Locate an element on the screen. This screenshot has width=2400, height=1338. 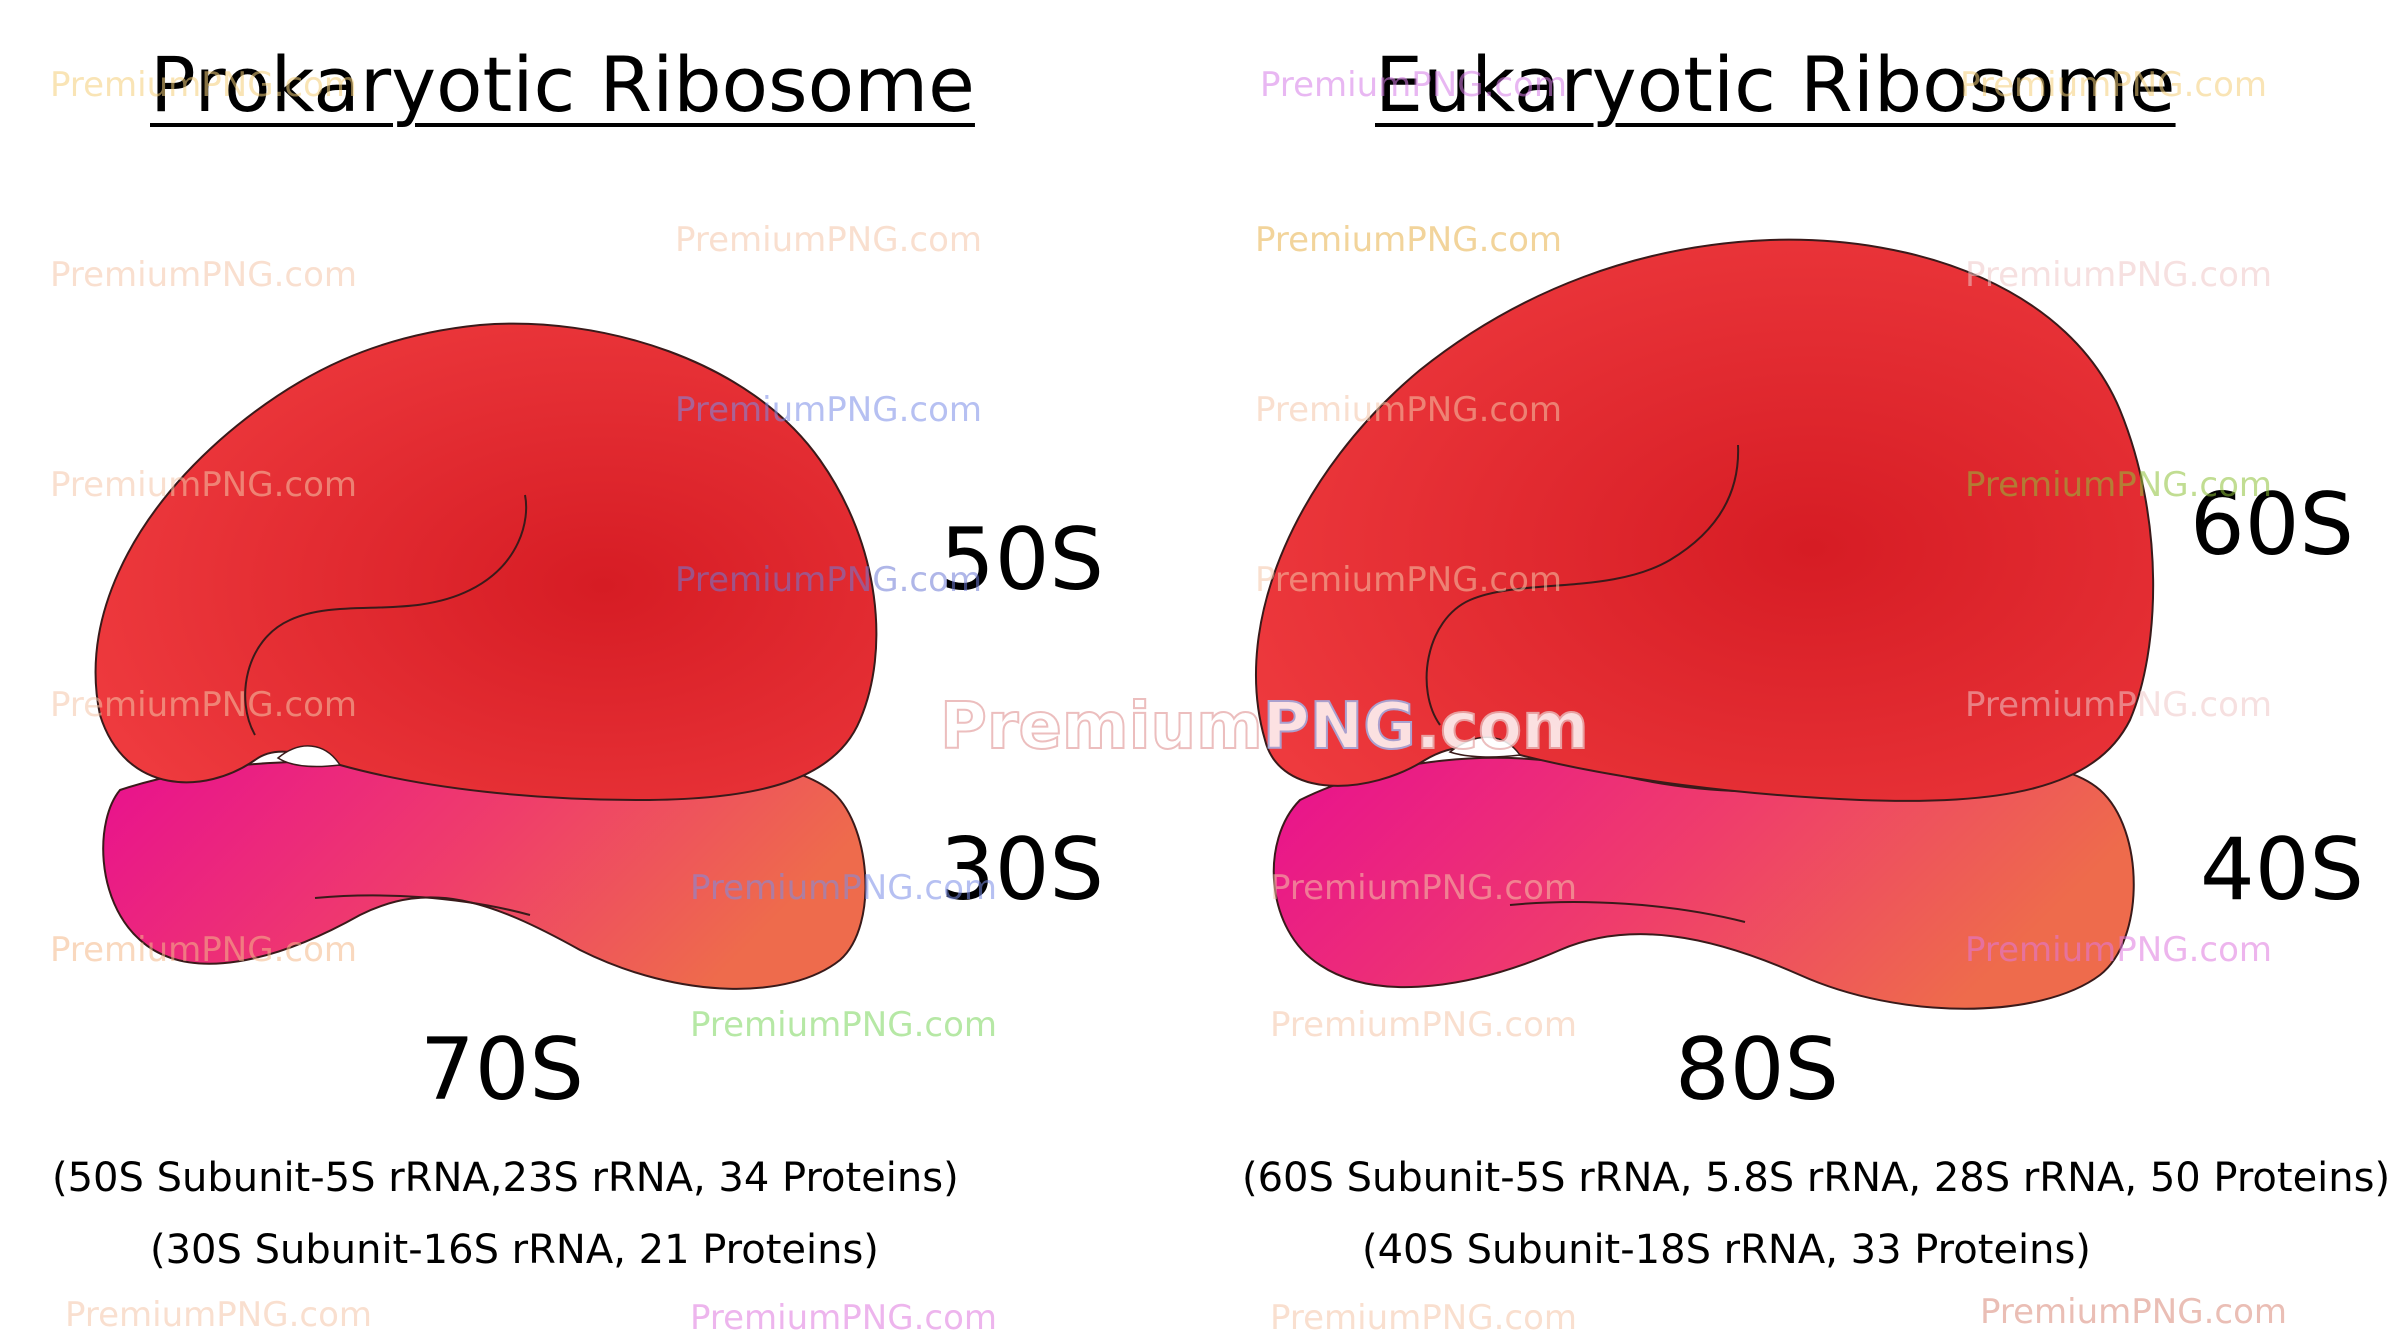
label-40s: 40S is located at coordinates (2282, 870).